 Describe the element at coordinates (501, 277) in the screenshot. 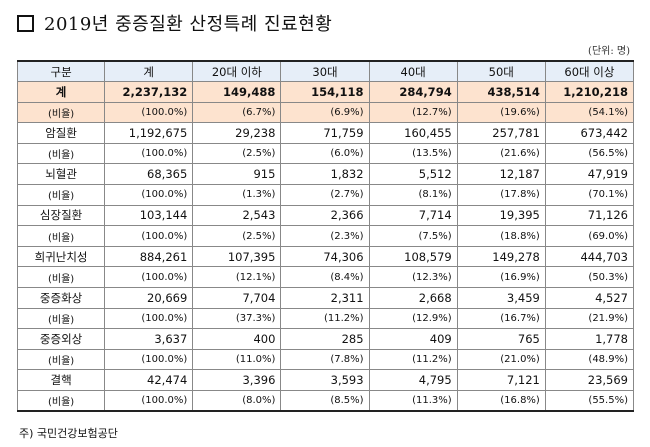

I see `table-cell: (16.9%)` at that location.